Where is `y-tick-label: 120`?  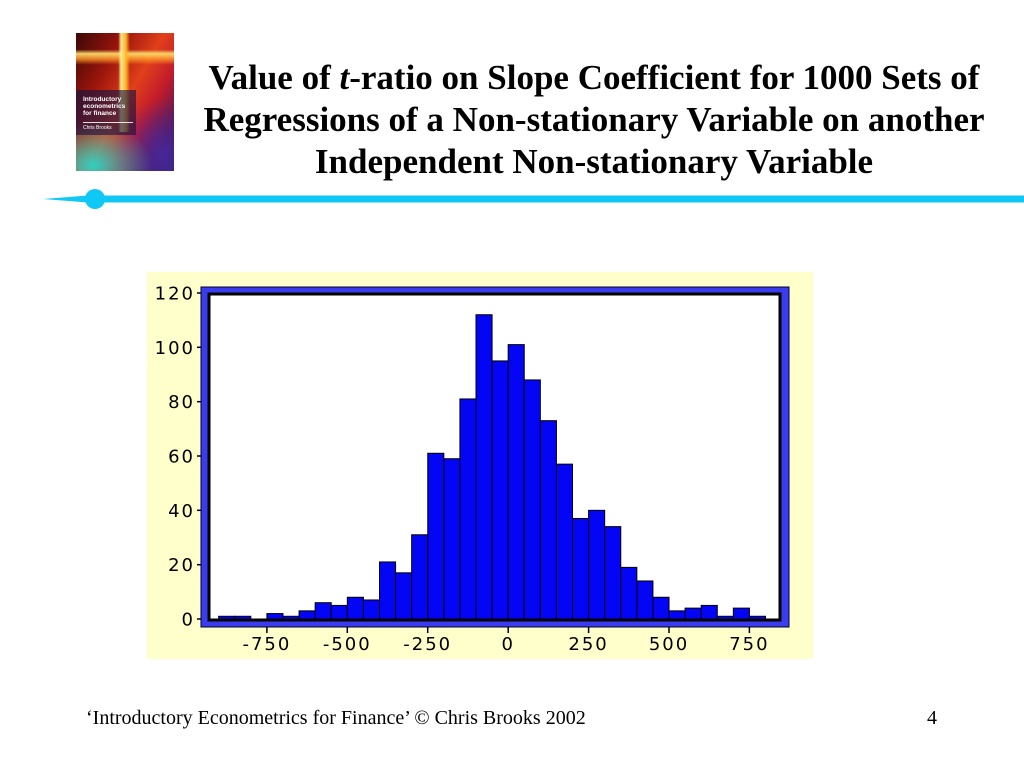 y-tick-label: 120 is located at coordinates (175, 294).